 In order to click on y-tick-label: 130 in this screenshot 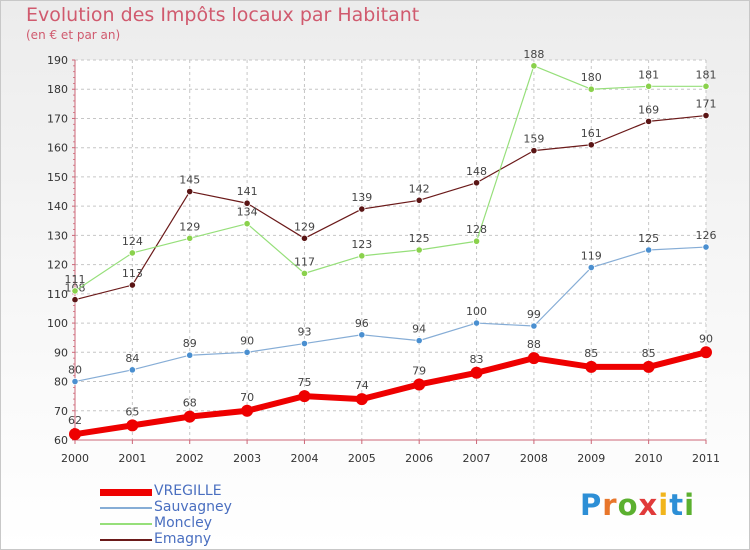, I will do `click(57, 235)`.